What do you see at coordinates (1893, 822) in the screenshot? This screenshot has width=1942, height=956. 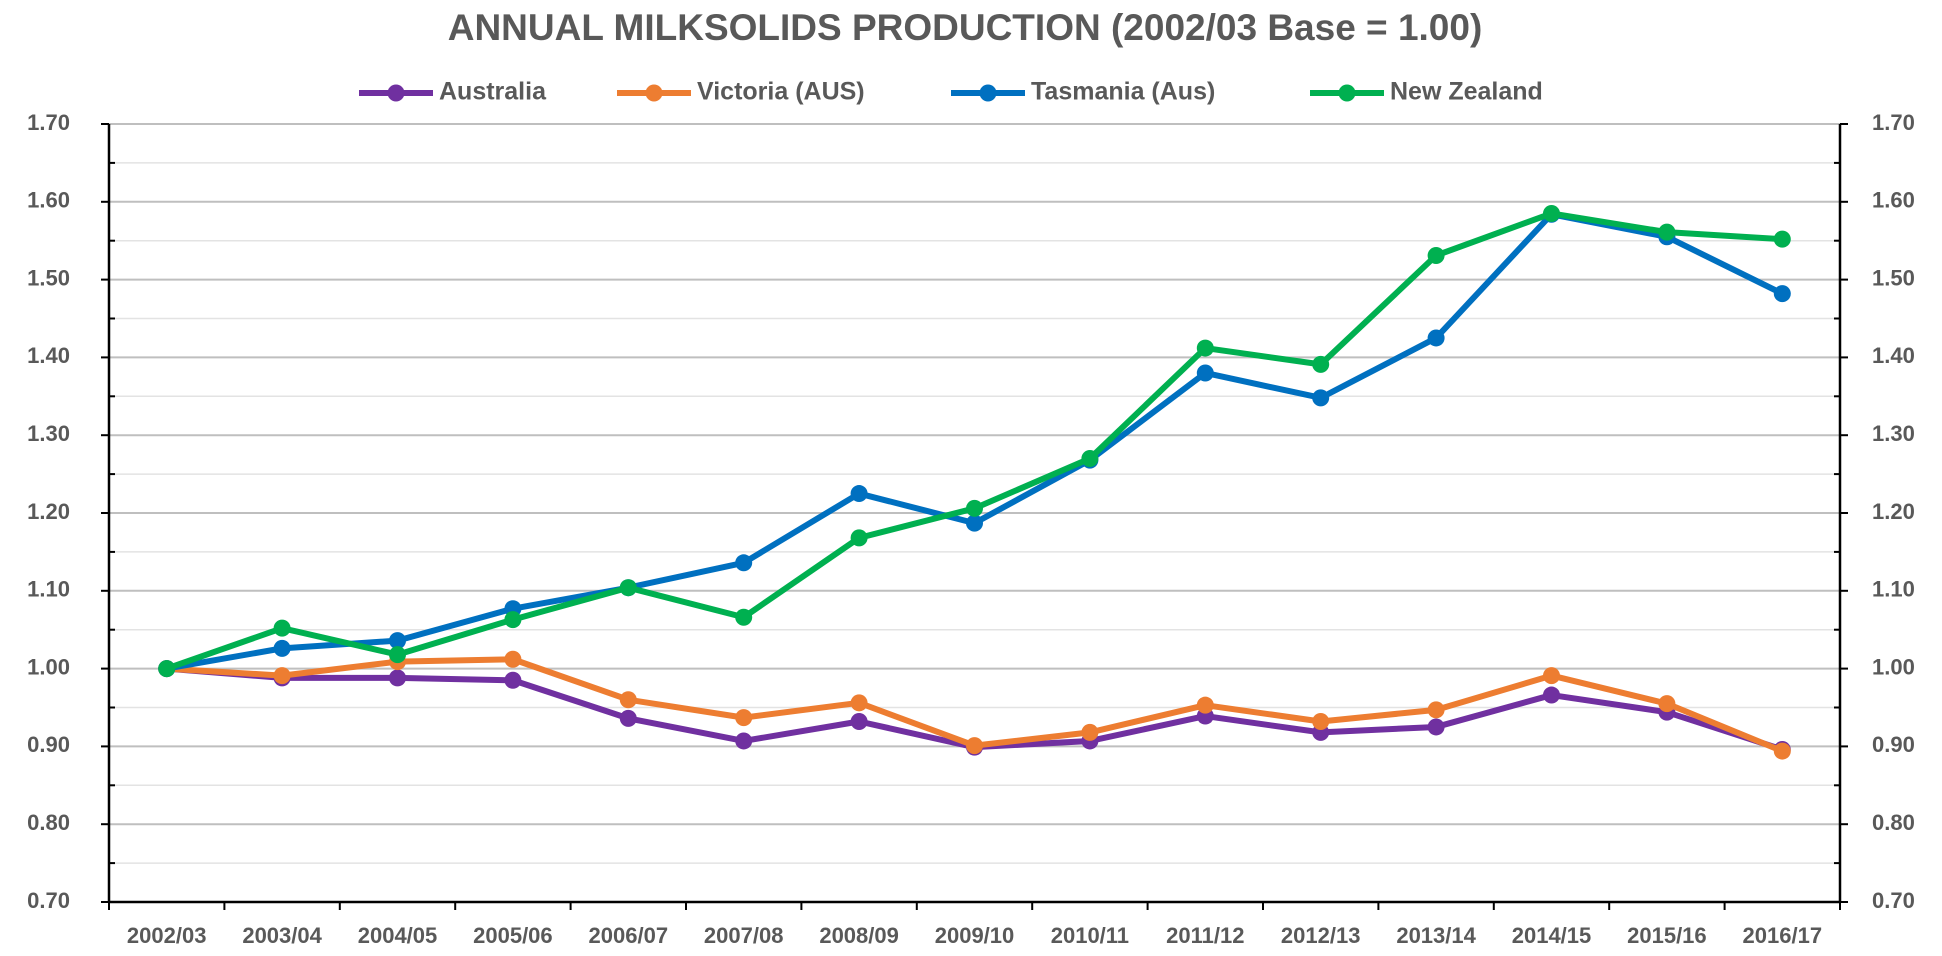 I see `y2-tick-label: 0.80` at bounding box center [1893, 822].